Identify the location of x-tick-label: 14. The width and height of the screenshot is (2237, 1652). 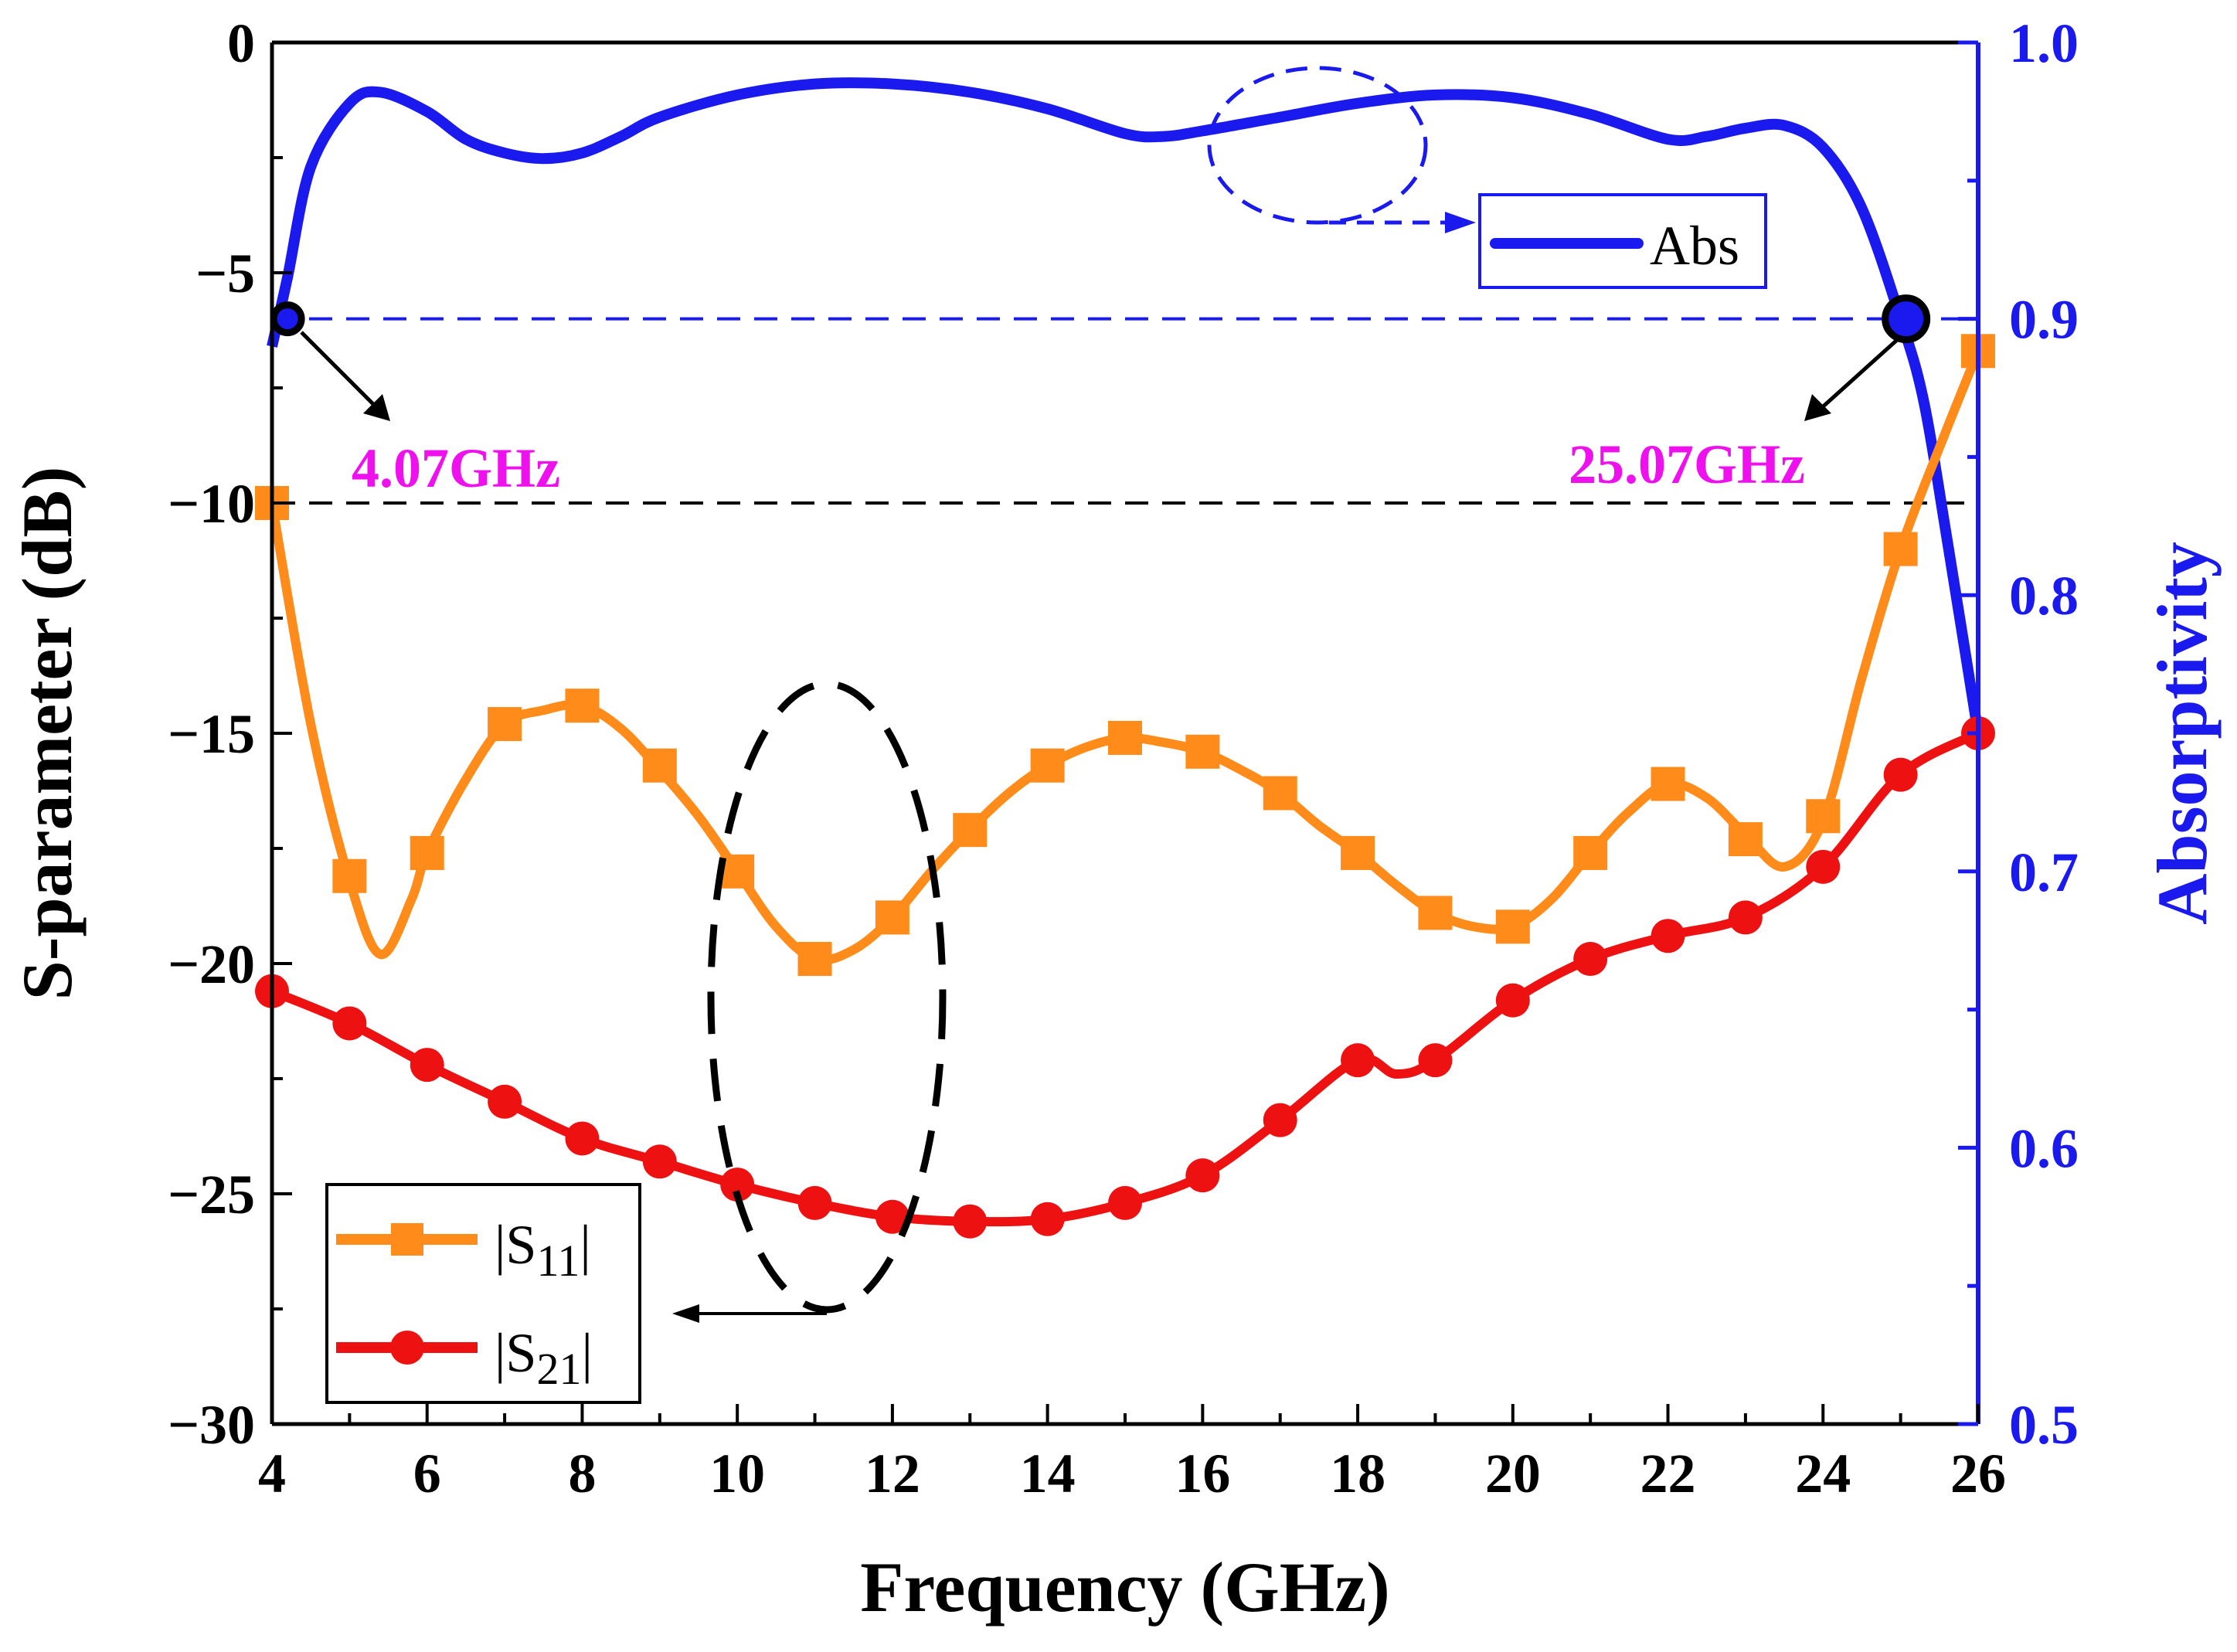
(1048, 1474).